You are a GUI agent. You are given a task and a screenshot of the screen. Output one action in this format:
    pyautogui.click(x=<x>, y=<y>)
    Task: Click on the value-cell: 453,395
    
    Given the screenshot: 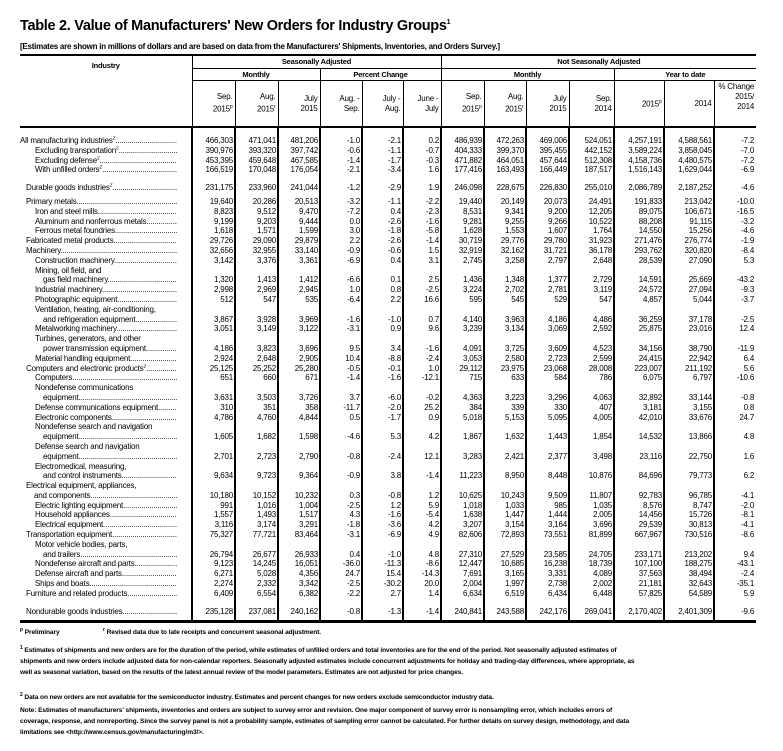 What is the action you would take?
    pyautogui.click(x=213, y=160)
    